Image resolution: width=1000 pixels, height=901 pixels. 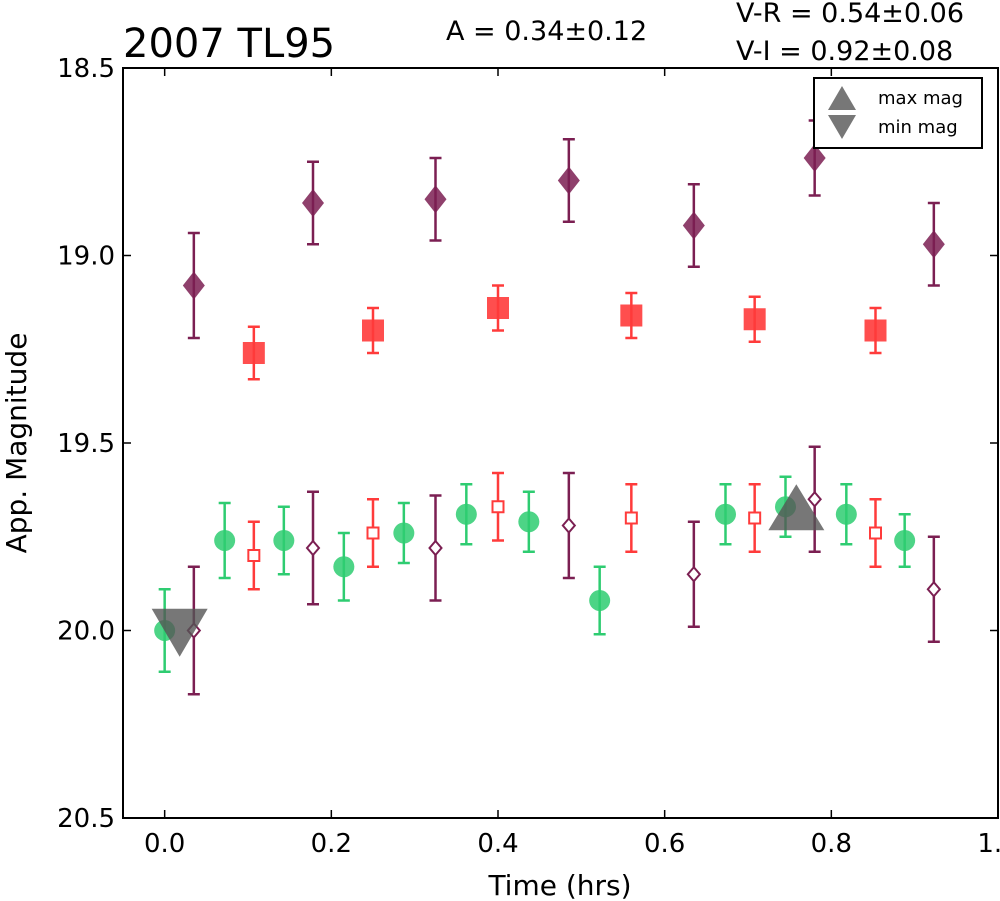 What do you see at coordinates (918, 127) in the screenshot?
I see `legend-min-mag-label: min mag` at bounding box center [918, 127].